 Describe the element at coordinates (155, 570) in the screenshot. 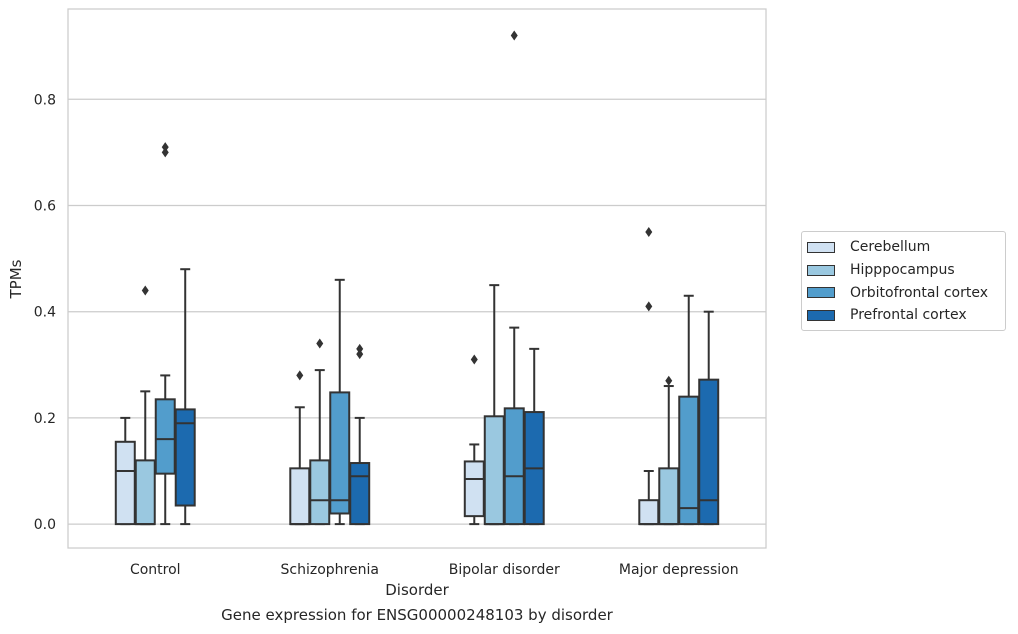

I see `x-tick-label: Control` at that location.